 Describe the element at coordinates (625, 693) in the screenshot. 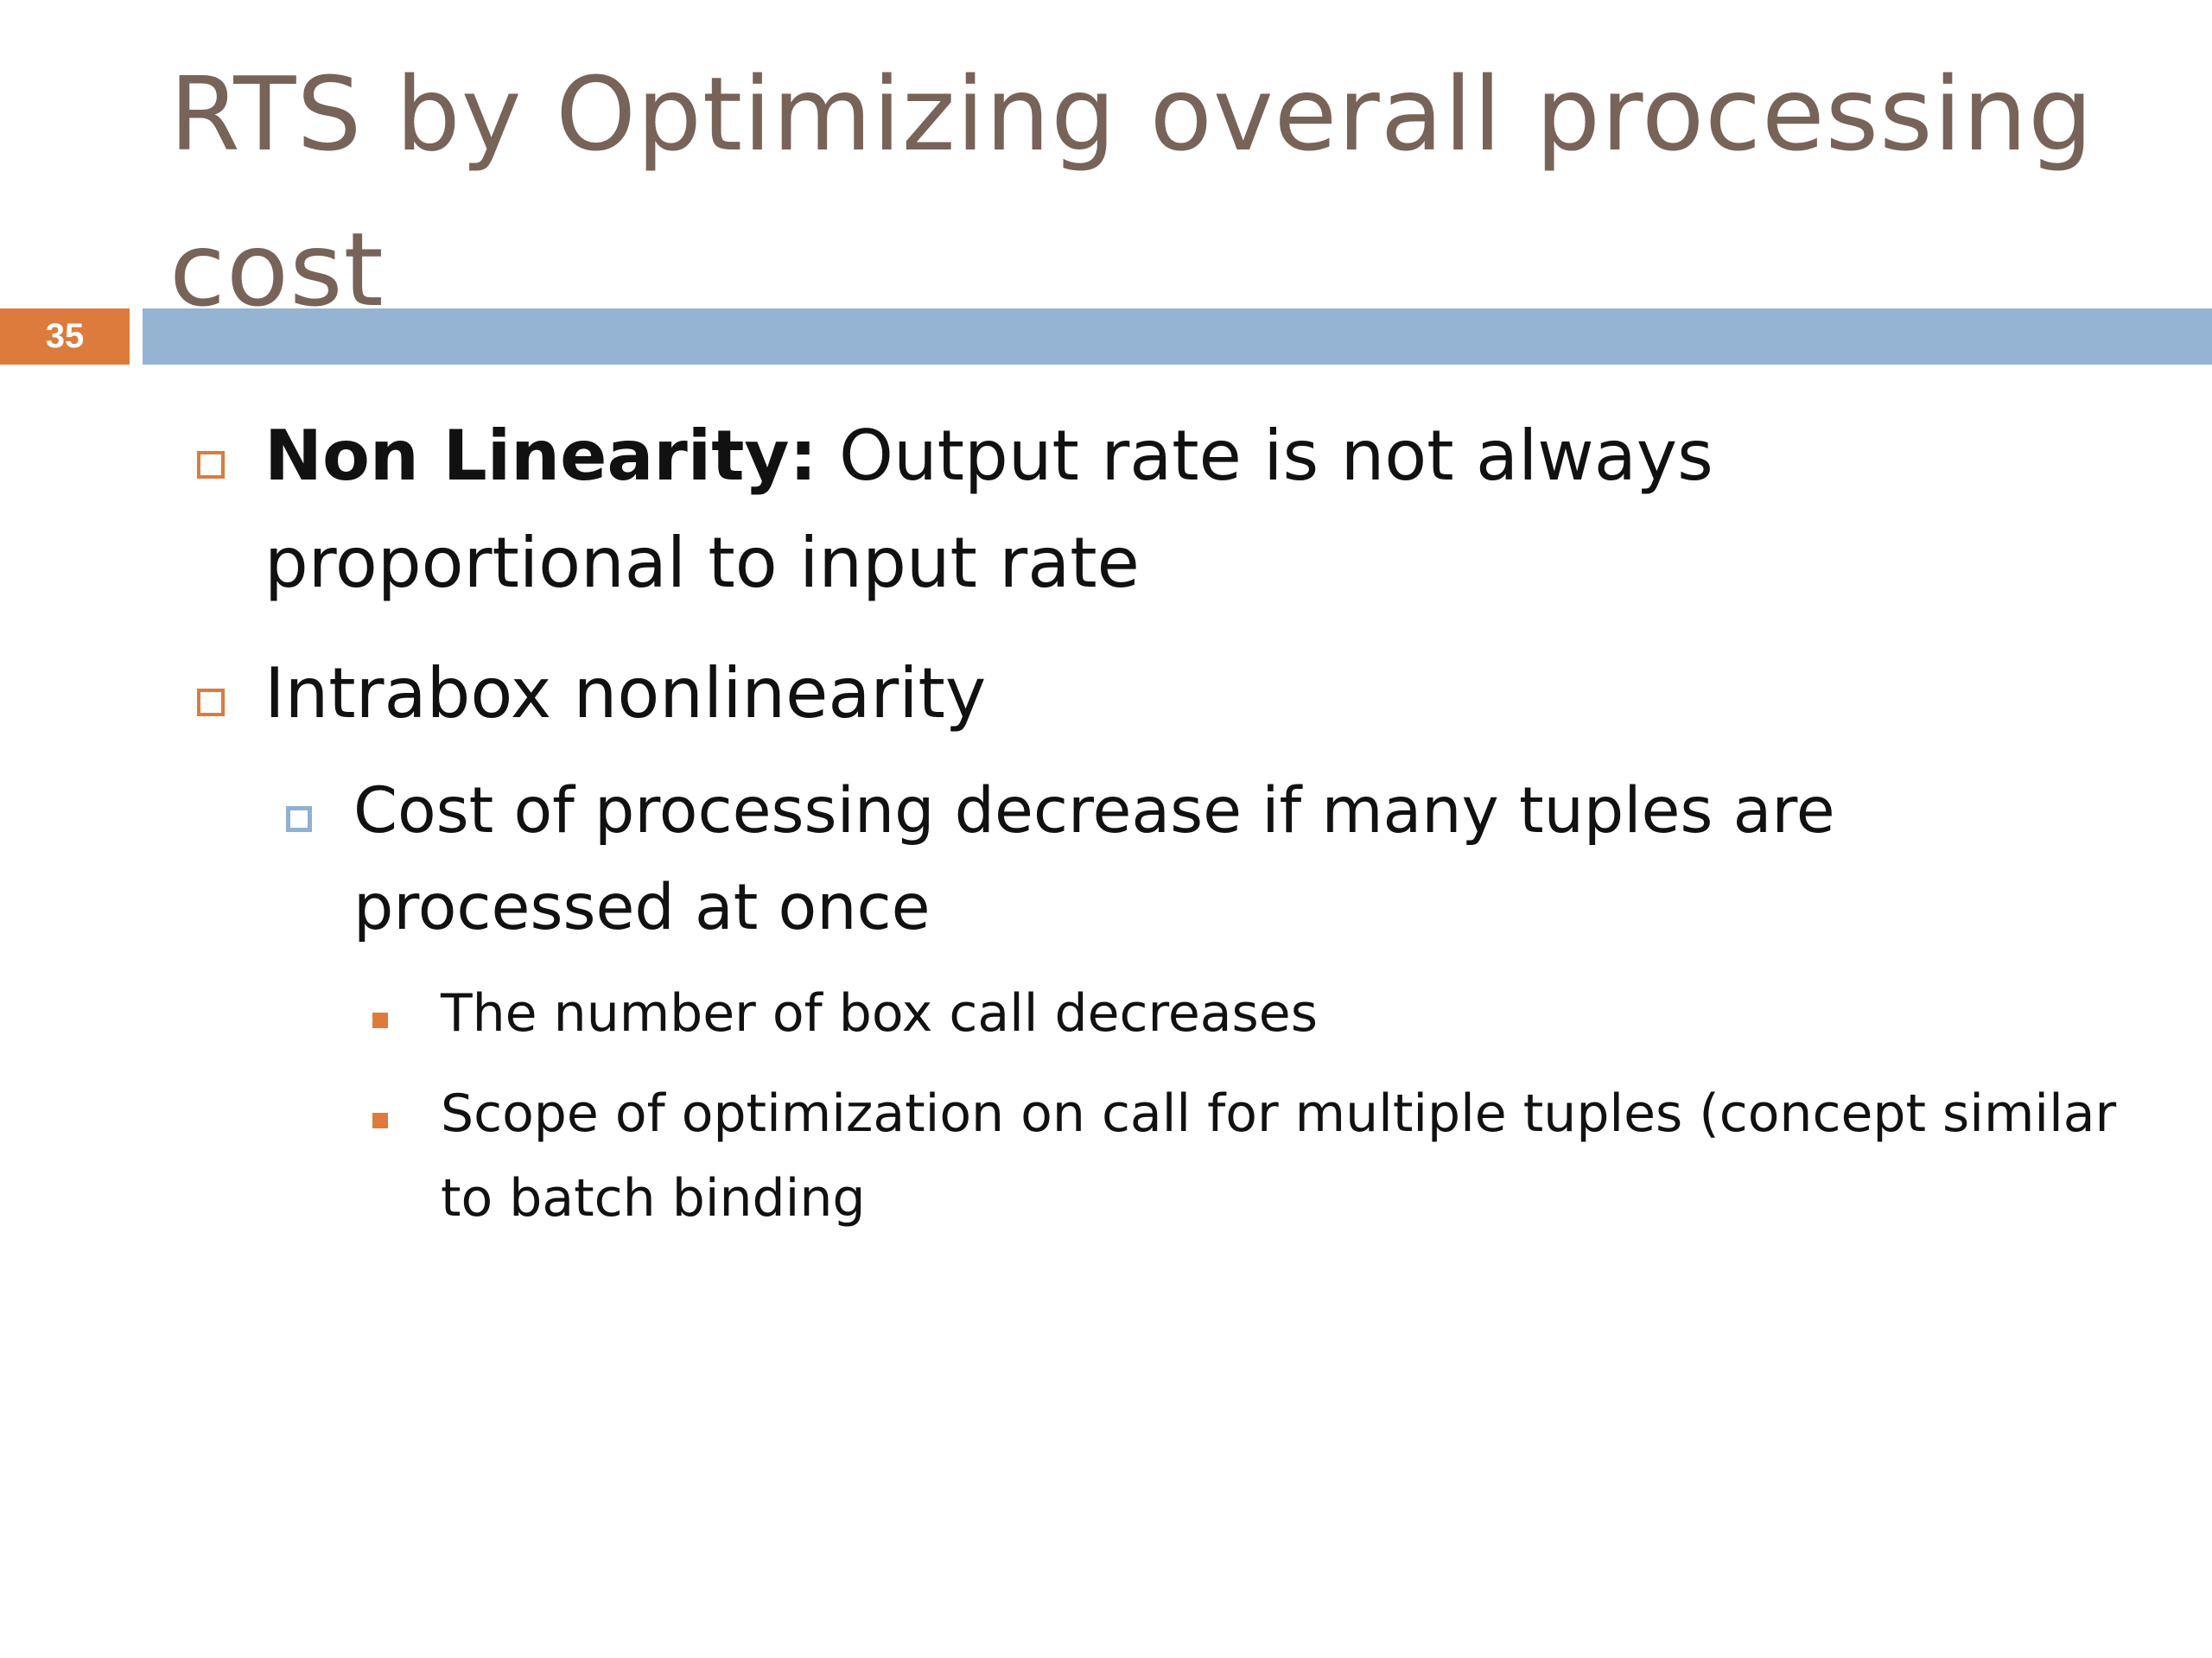

I see `bullet-intrabox-nonlinearity: Intrabox nonlinearity` at that location.